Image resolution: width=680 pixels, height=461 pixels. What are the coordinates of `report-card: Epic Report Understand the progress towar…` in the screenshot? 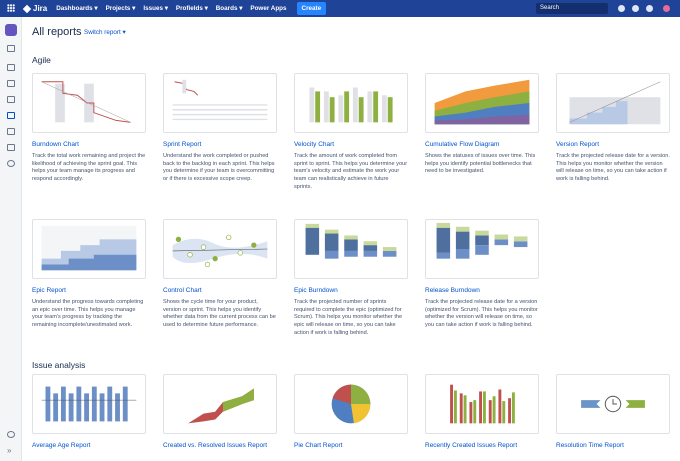 It's located at (89, 287).